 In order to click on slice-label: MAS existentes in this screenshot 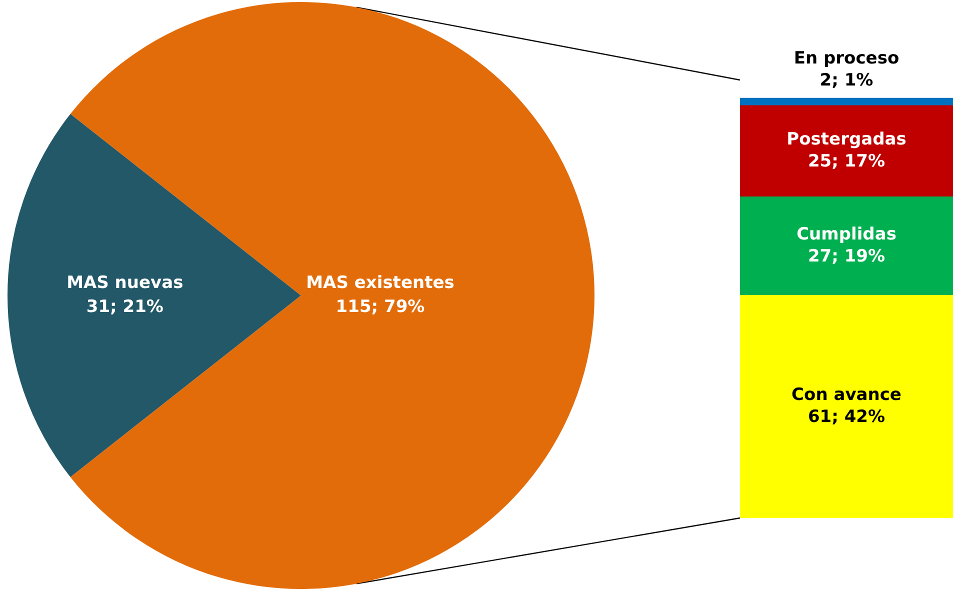, I will do `click(380, 282)`.